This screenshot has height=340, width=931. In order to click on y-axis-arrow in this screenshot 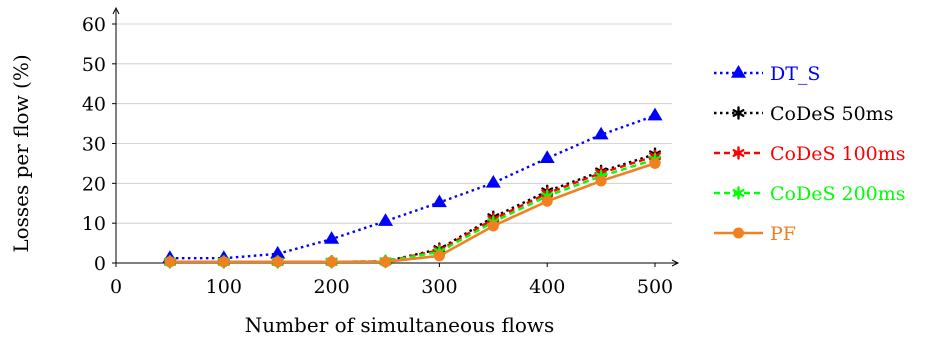, I will do `click(116, 10)`.